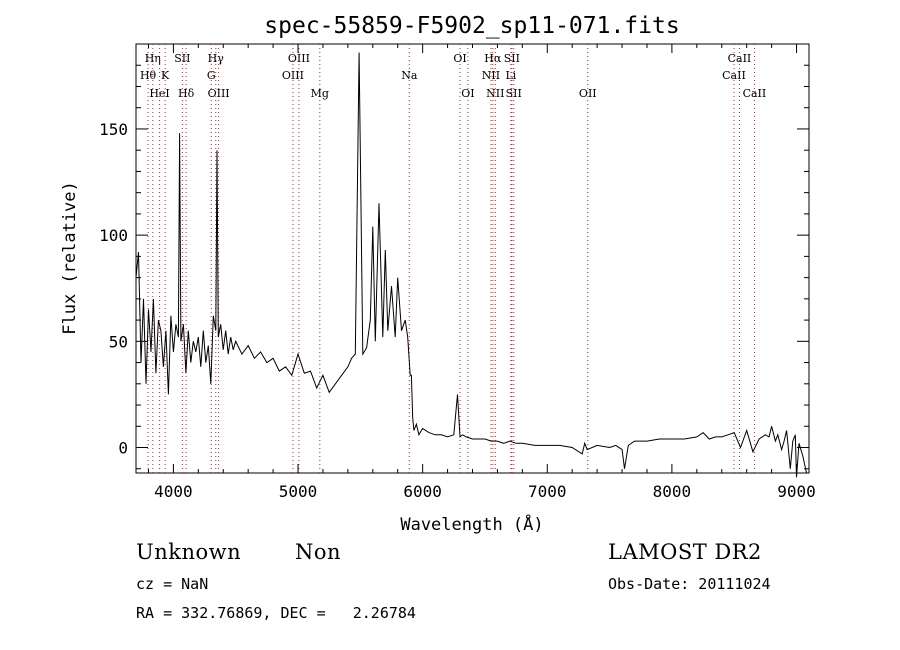 The image size is (900, 650). Describe the element at coordinates (512, 58) in the screenshot. I see `line-marker-label-16: SII` at that location.